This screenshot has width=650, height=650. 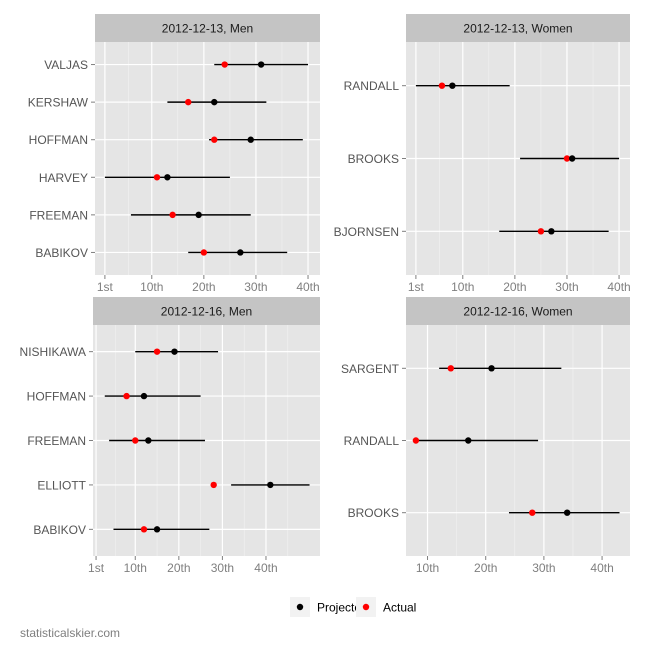 What do you see at coordinates (53, 352) in the screenshot?
I see `y-tick-label: NISHIKAWA` at bounding box center [53, 352].